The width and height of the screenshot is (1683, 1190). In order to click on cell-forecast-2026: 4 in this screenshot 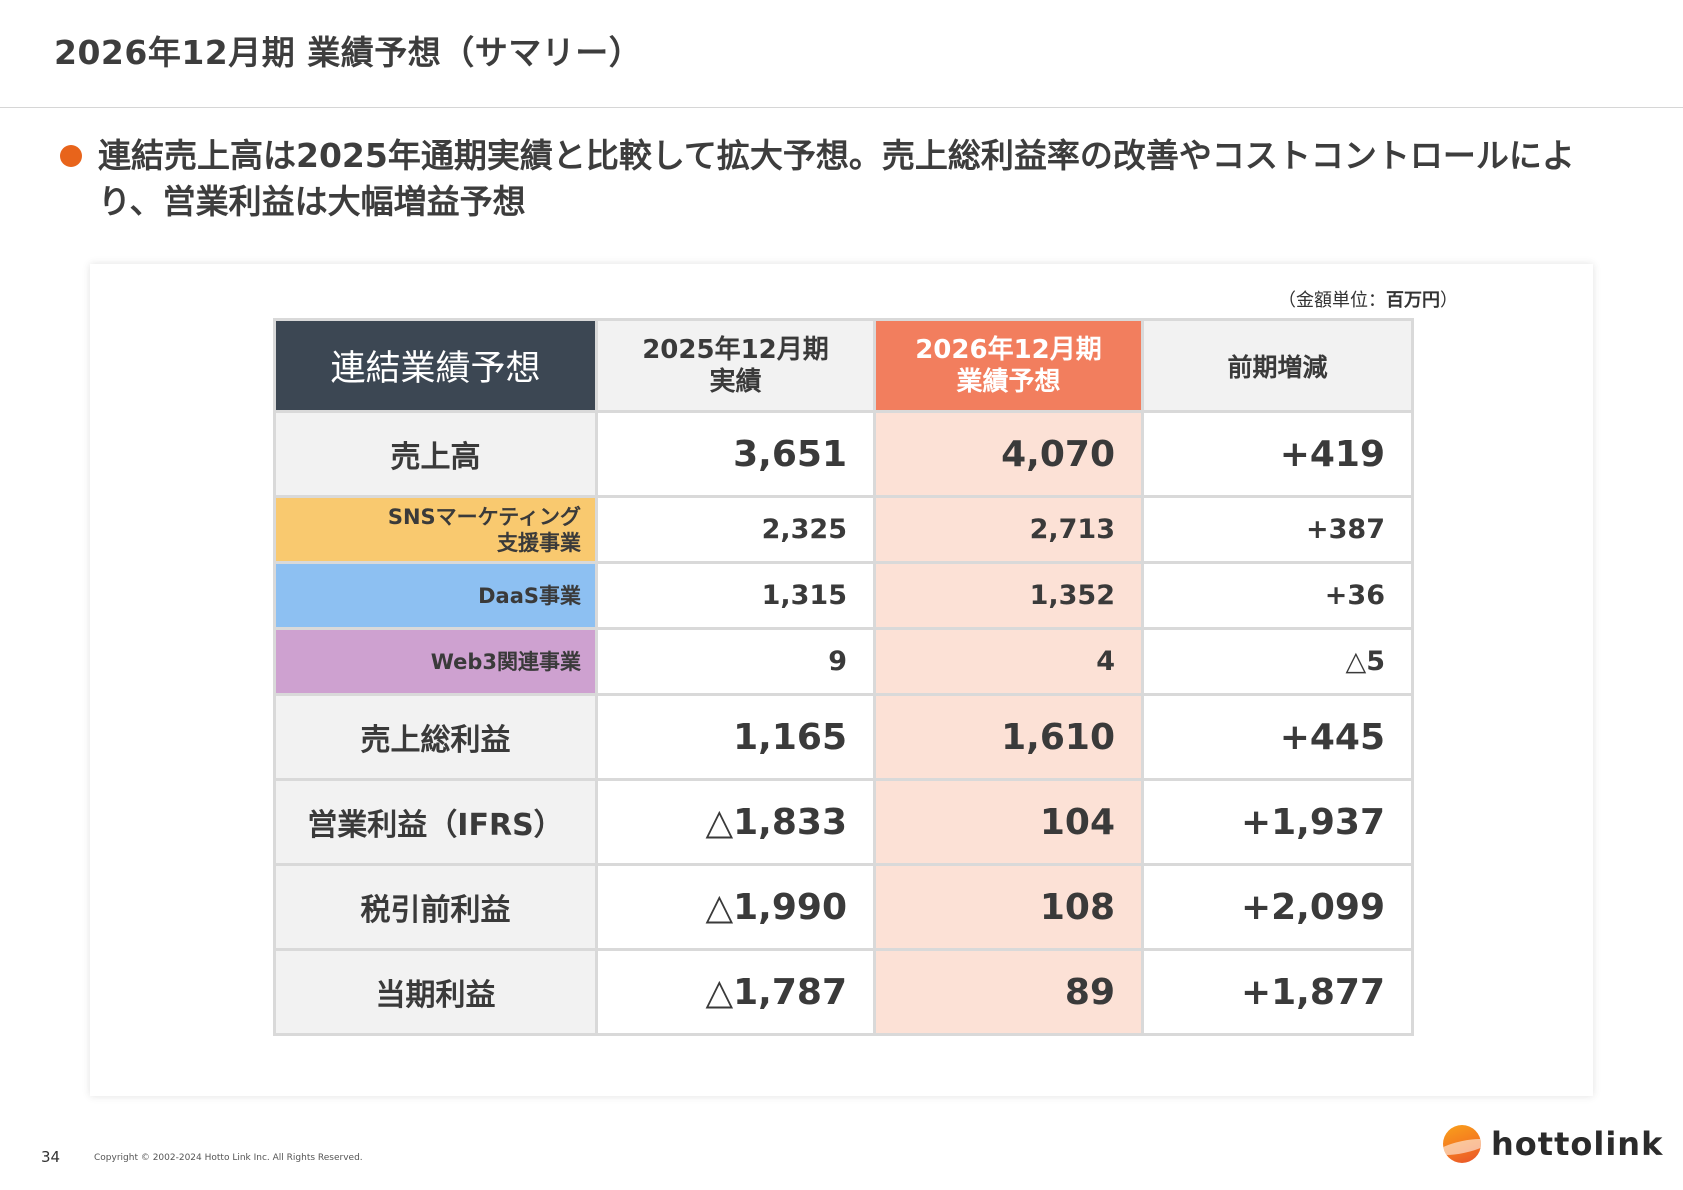, I will do `click(1008, 661)`.